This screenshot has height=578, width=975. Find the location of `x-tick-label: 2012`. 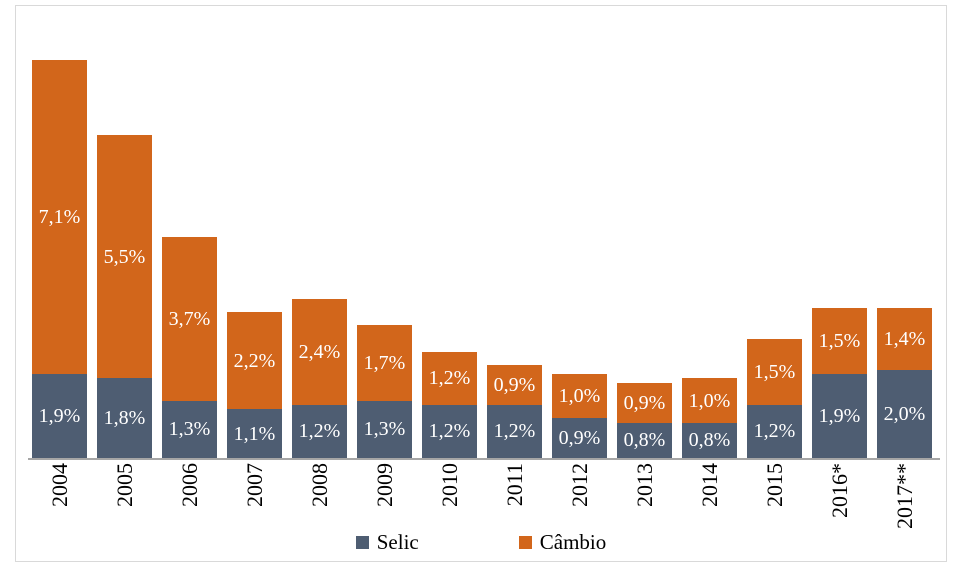

x-tick-label: 2012 is located at coordinates (579, 485).